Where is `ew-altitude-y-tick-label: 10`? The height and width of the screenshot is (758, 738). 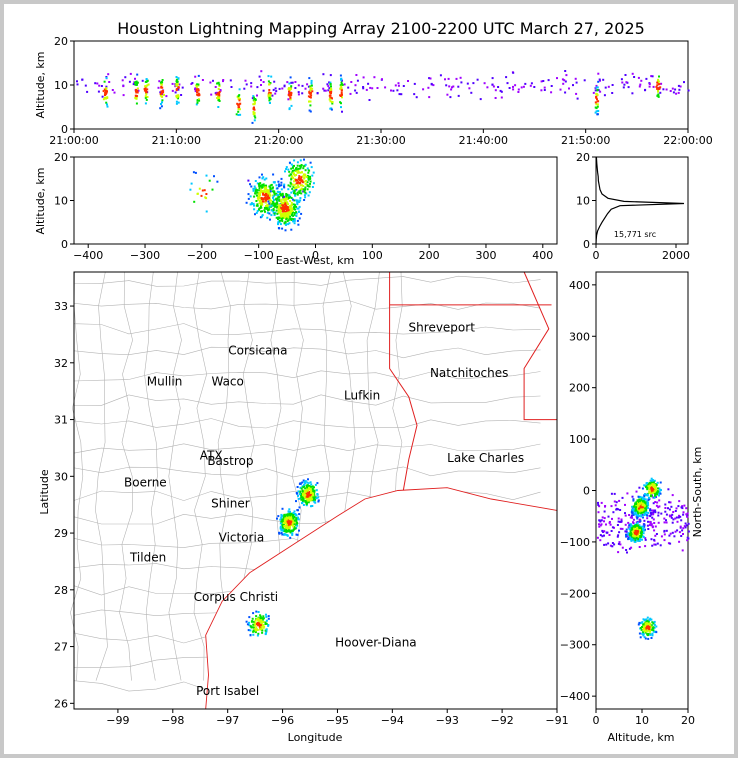 ew-altitude-y-tick-label: 10 is located at coordinates (61, 201).